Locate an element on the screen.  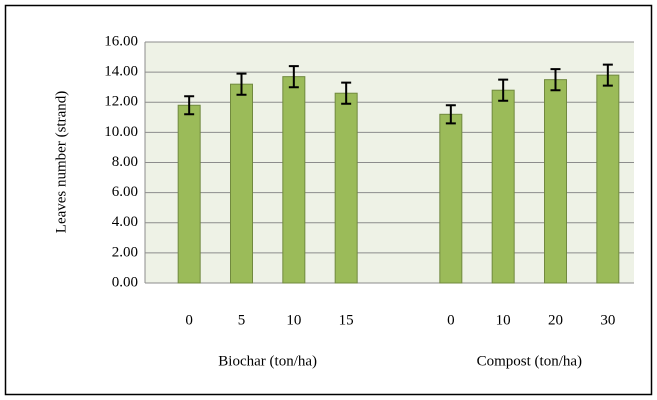
y-axis-label: Leaves number (strand) is located at coordinates (61, 162).